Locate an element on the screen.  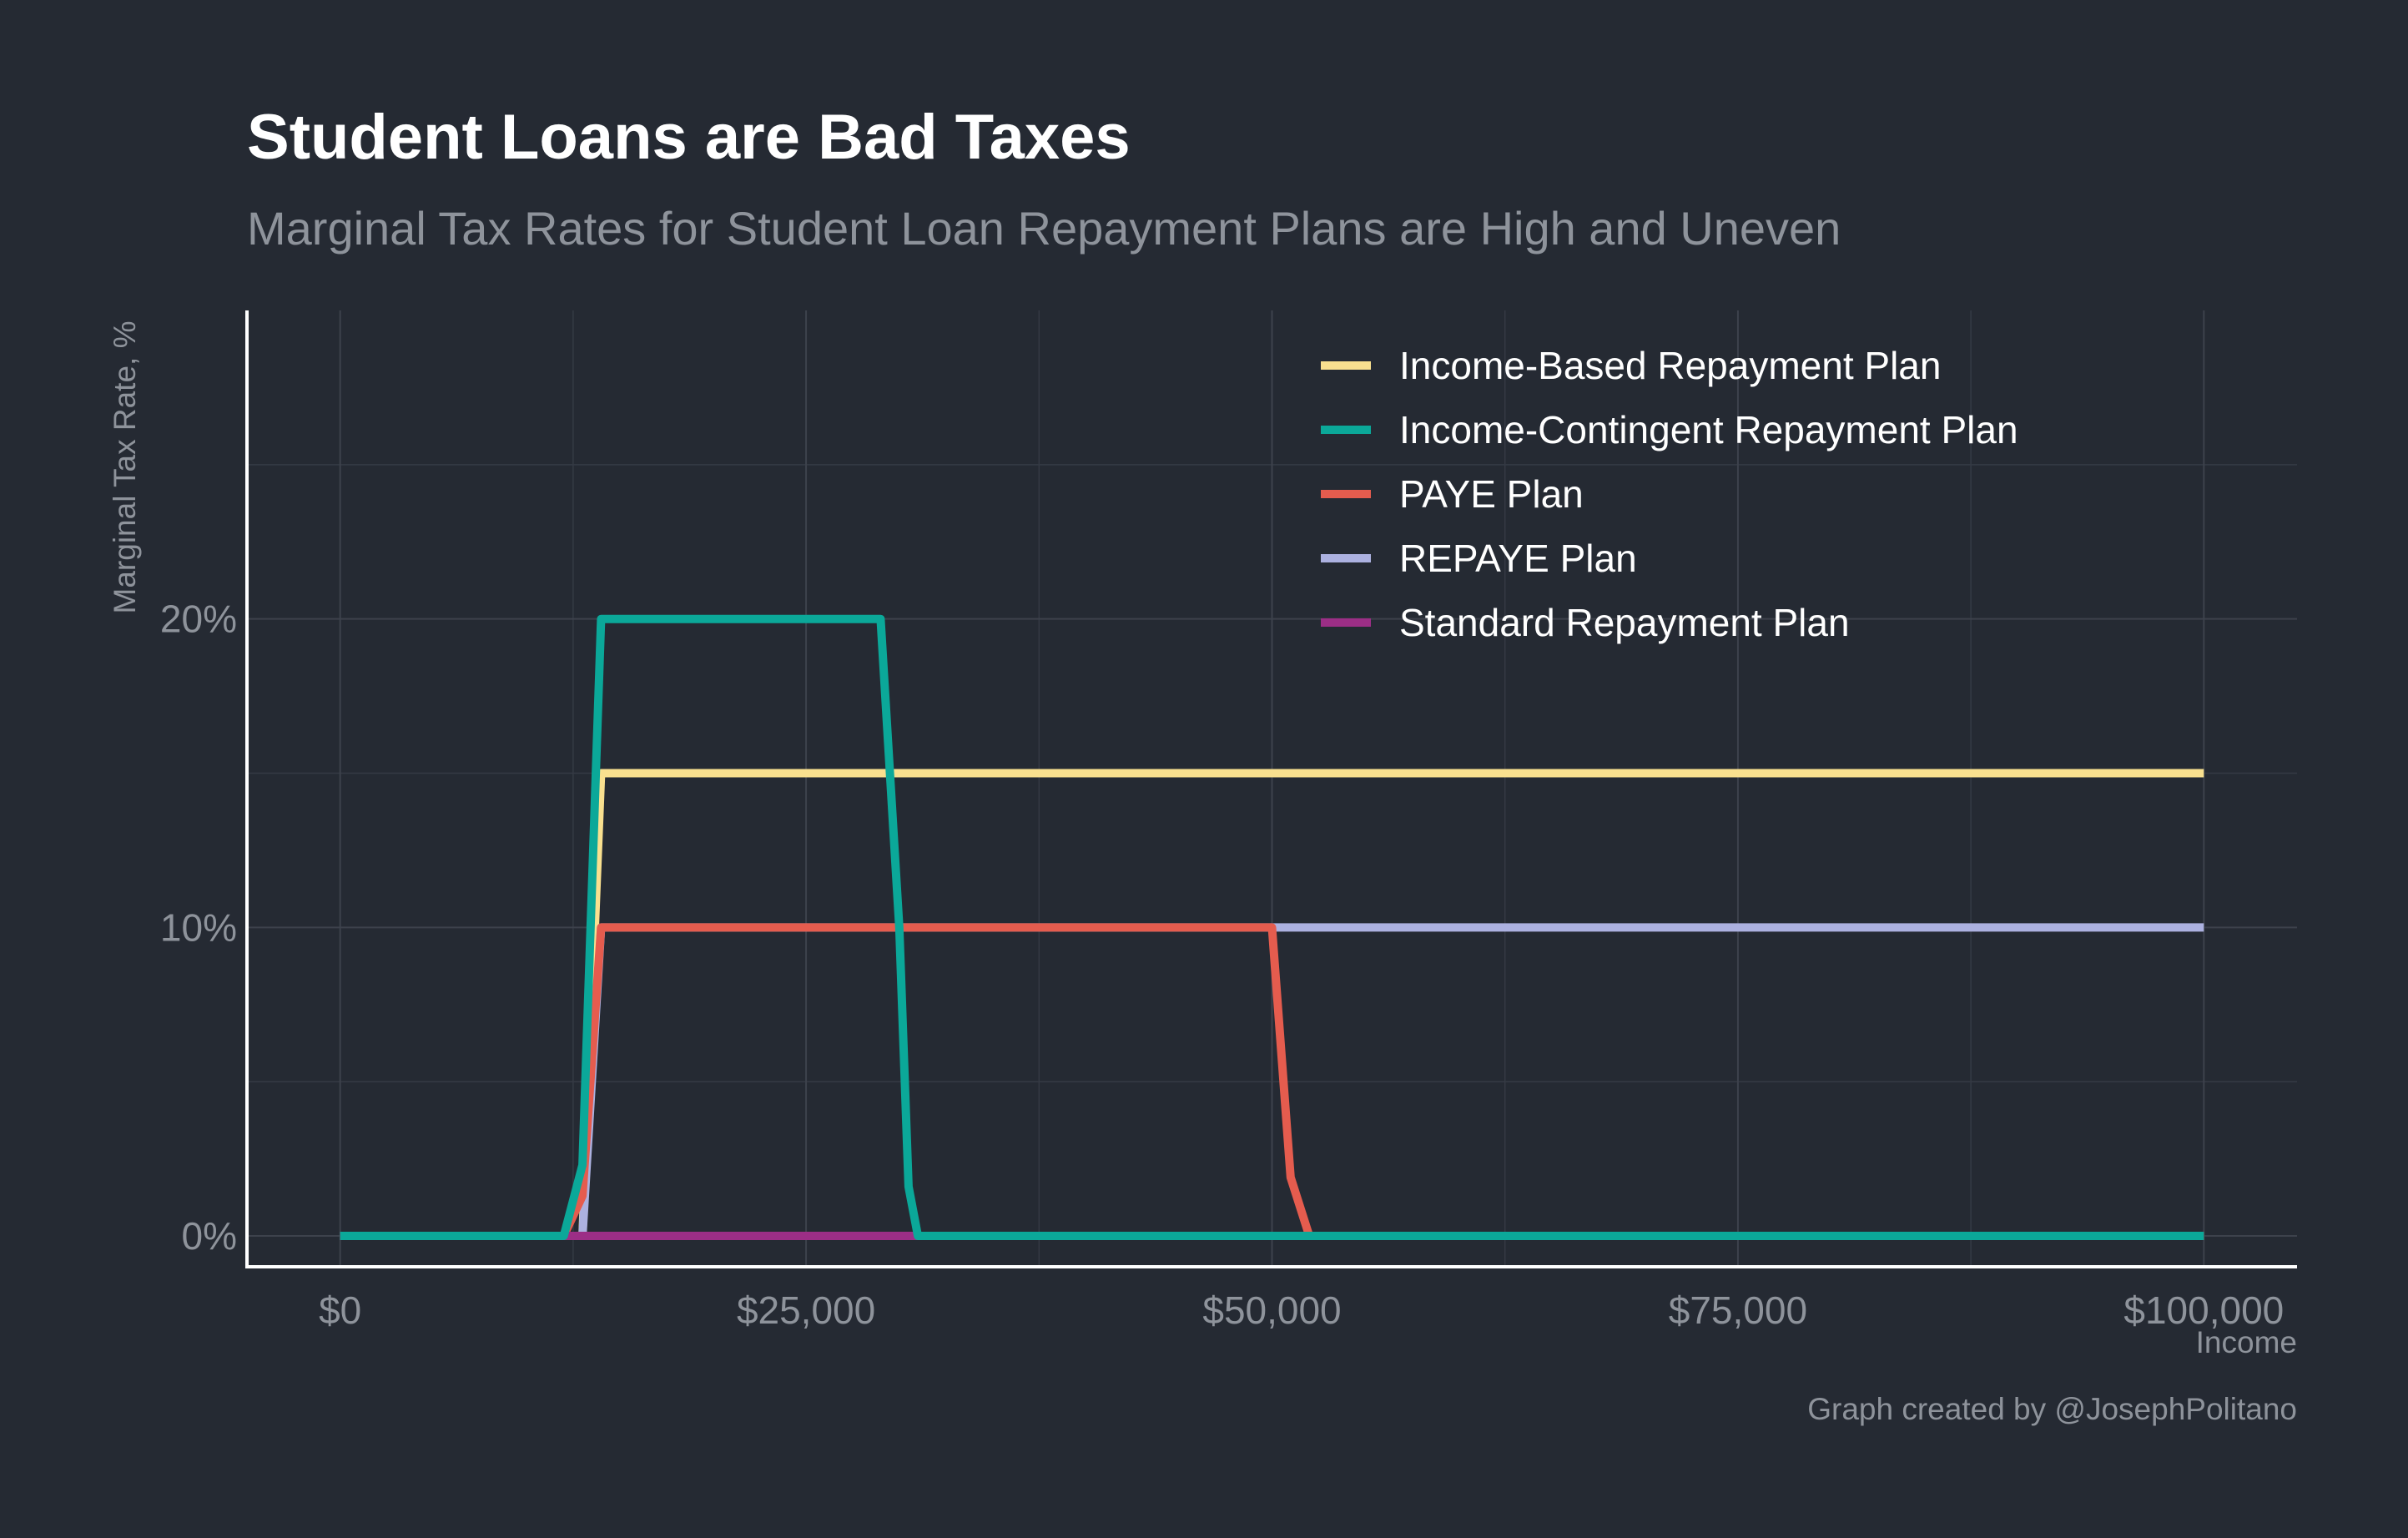
chart-caption: Graph created by @JosephPolitano is located at coordinates (2052, 1409).